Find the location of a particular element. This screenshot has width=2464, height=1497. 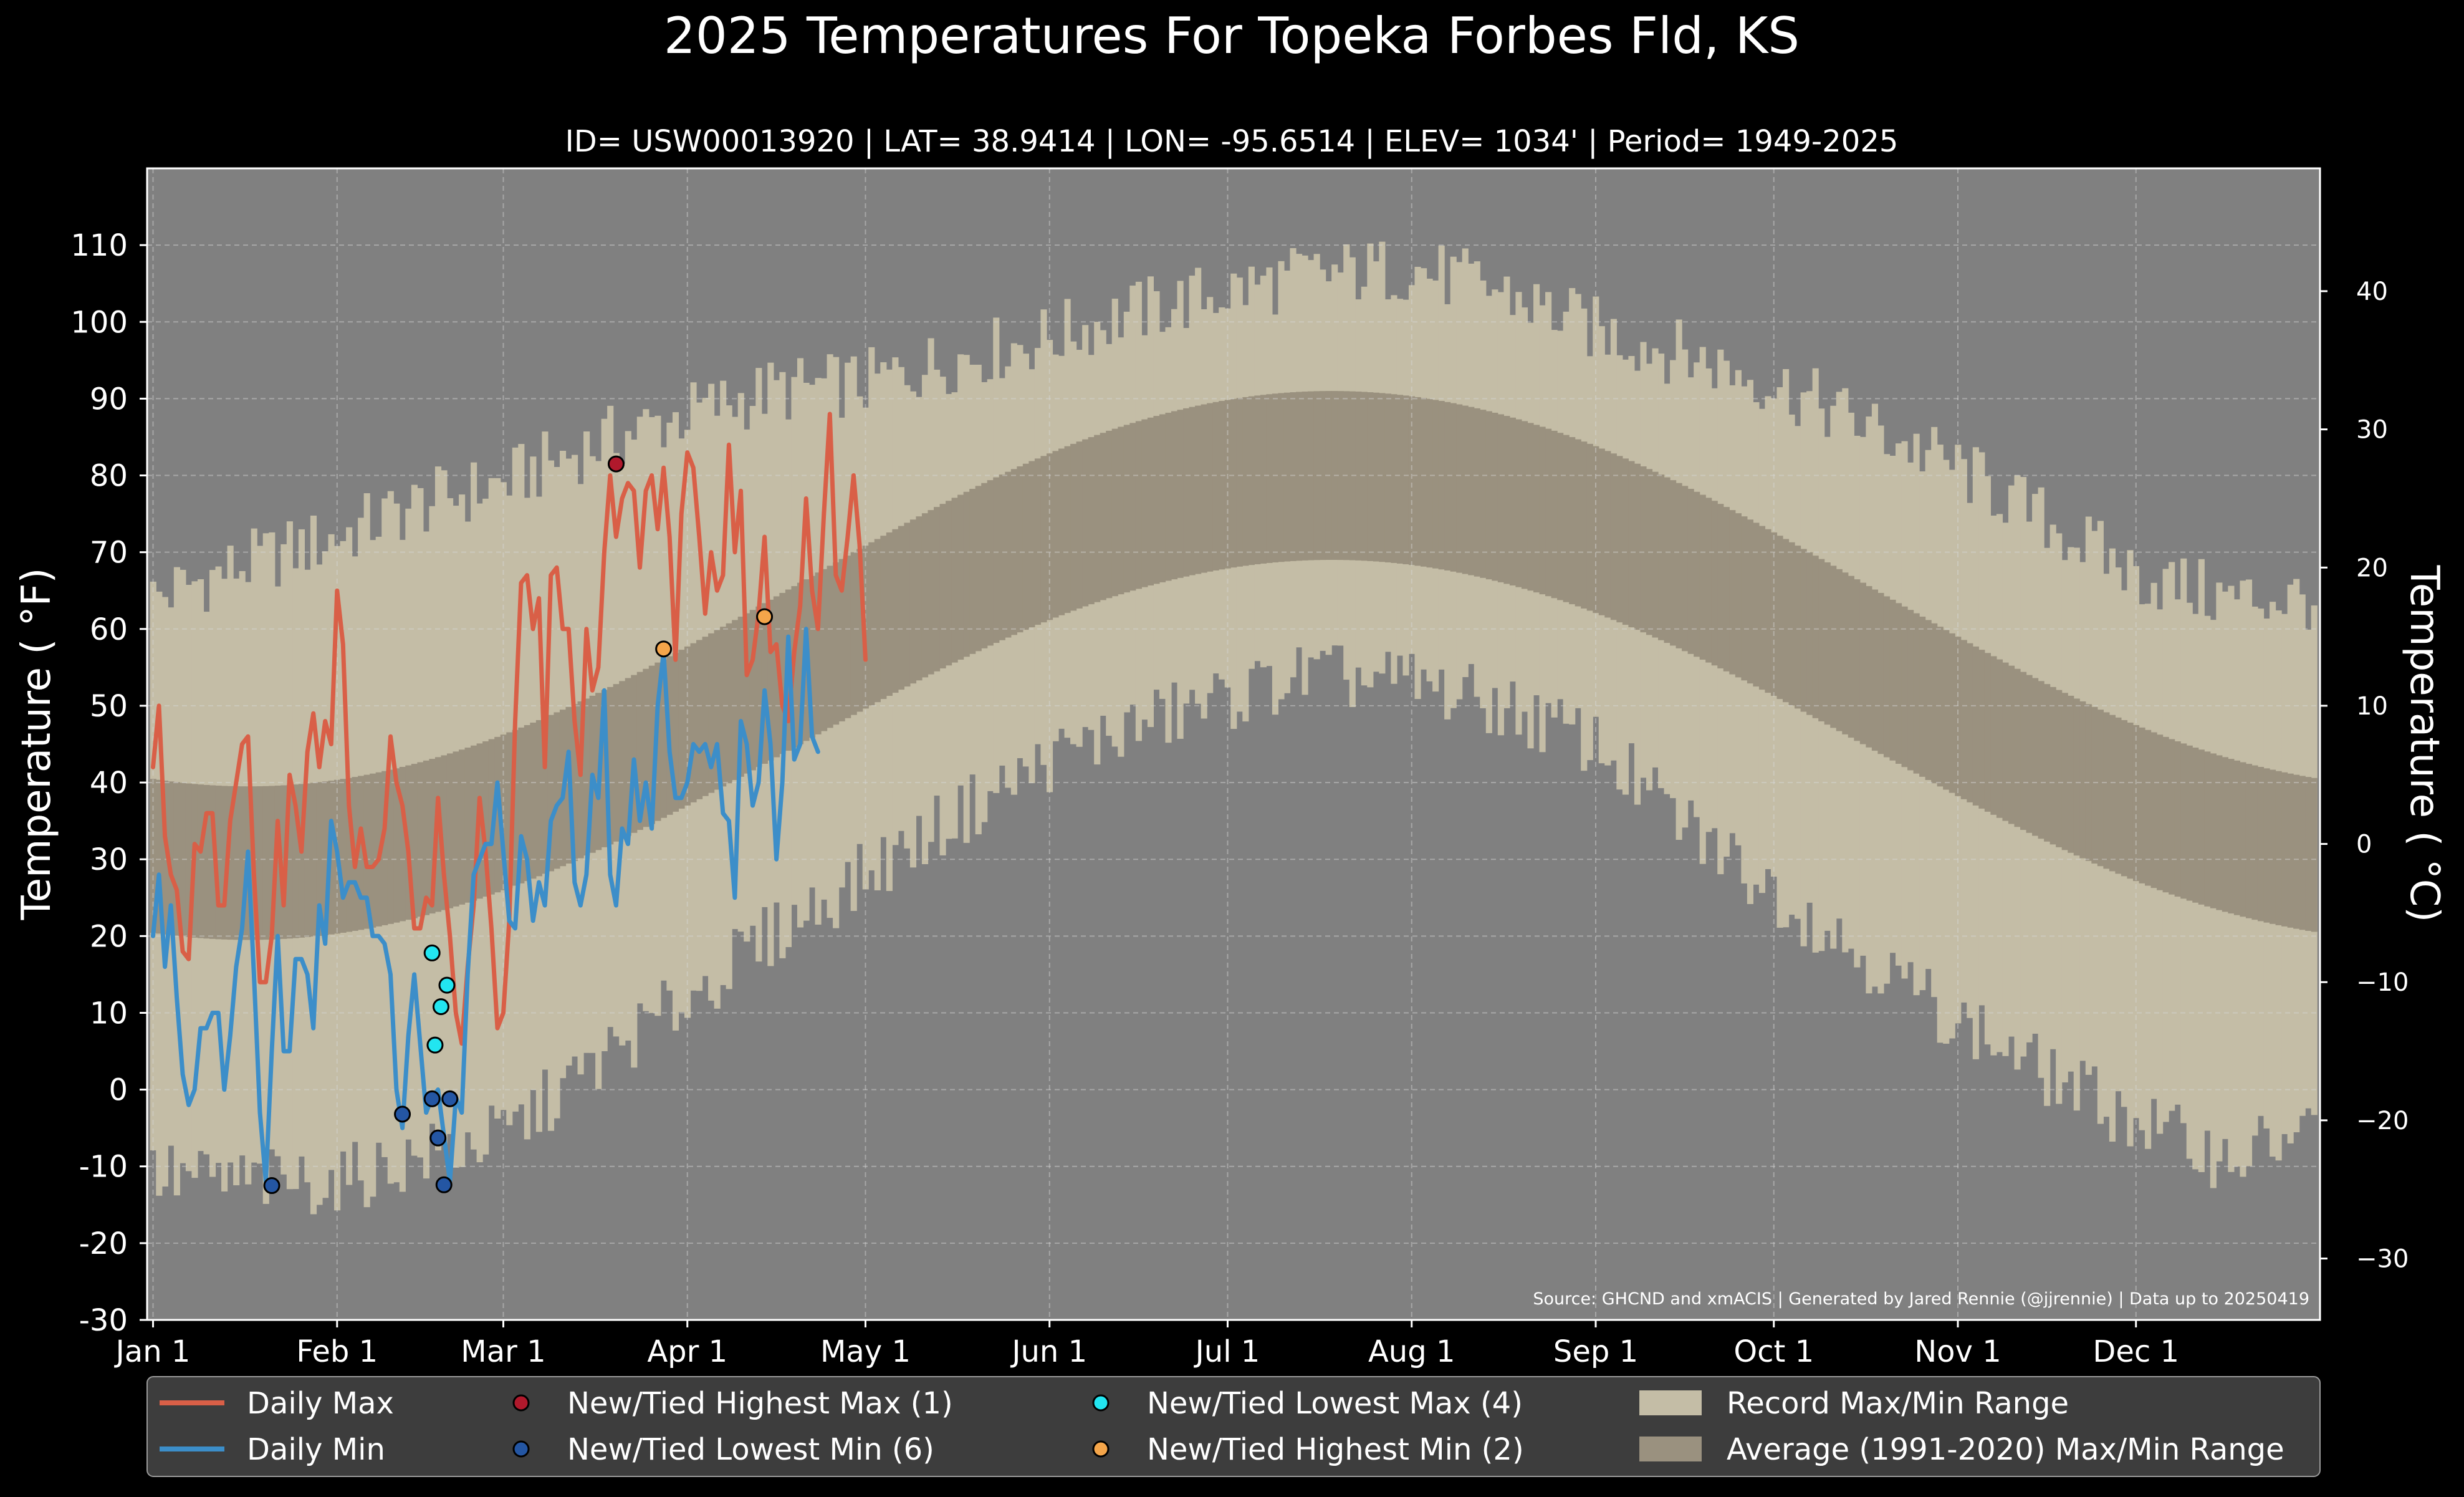

x-tick-label: Jan 1 is located at coordinates (152, 1351).